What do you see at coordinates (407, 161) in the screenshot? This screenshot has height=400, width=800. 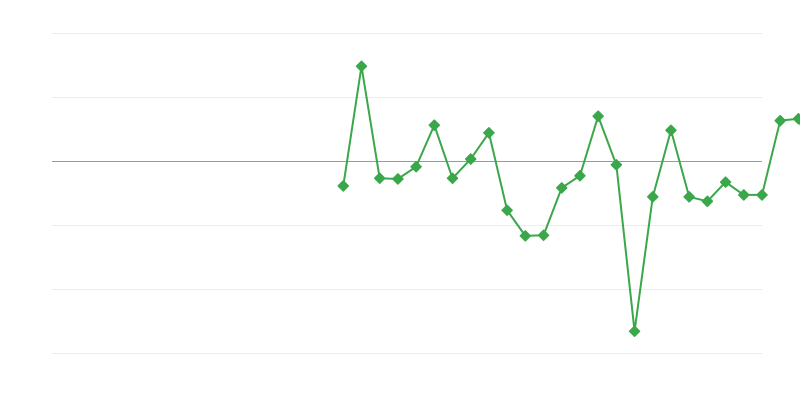 I see `zero-reference-line` at bounding box center [407, 161].